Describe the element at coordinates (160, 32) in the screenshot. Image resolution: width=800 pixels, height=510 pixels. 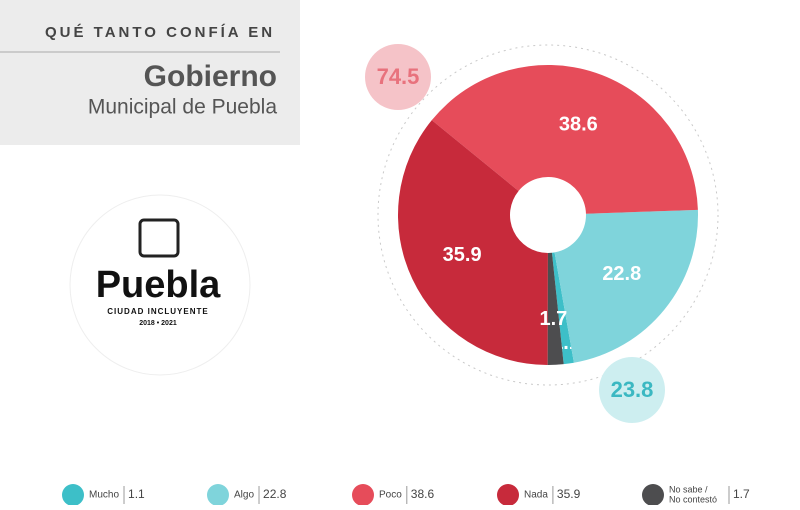
I see `kicker: QUÉ TANTO CONFÍA EN` at that location.